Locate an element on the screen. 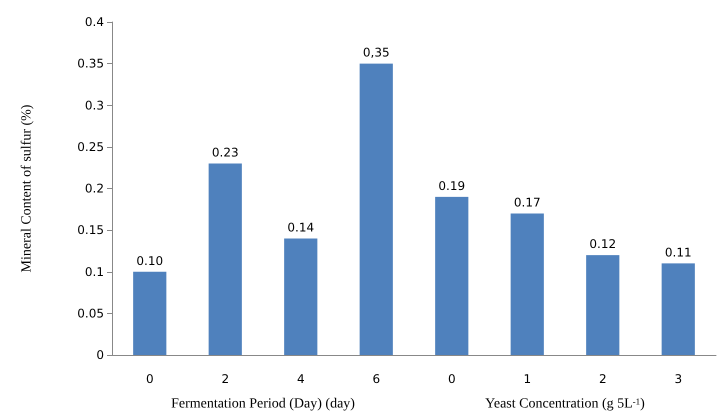 This screenshot has width=724, height=417. y-tick-label: 0.1 is located at coordinates (94, 271).